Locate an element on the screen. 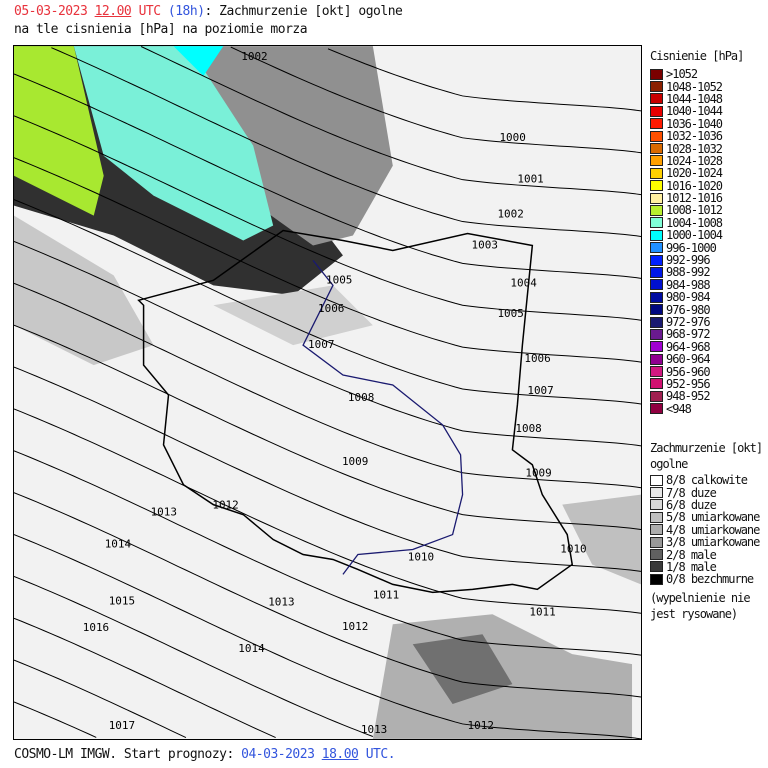 The height and width of the screenshot is (768, 768). pressure-legend-item: 988-992 is located at coordinates (696, 272).